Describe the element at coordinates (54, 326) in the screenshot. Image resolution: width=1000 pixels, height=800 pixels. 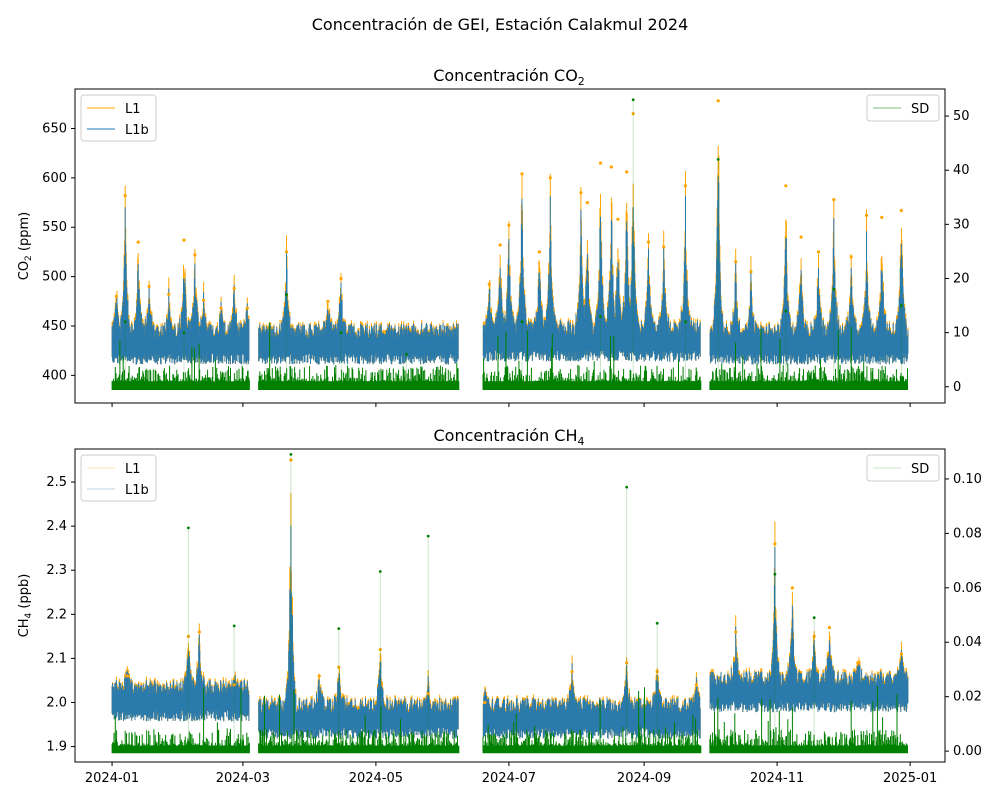
I see `y-tick-label: 450` at that location.